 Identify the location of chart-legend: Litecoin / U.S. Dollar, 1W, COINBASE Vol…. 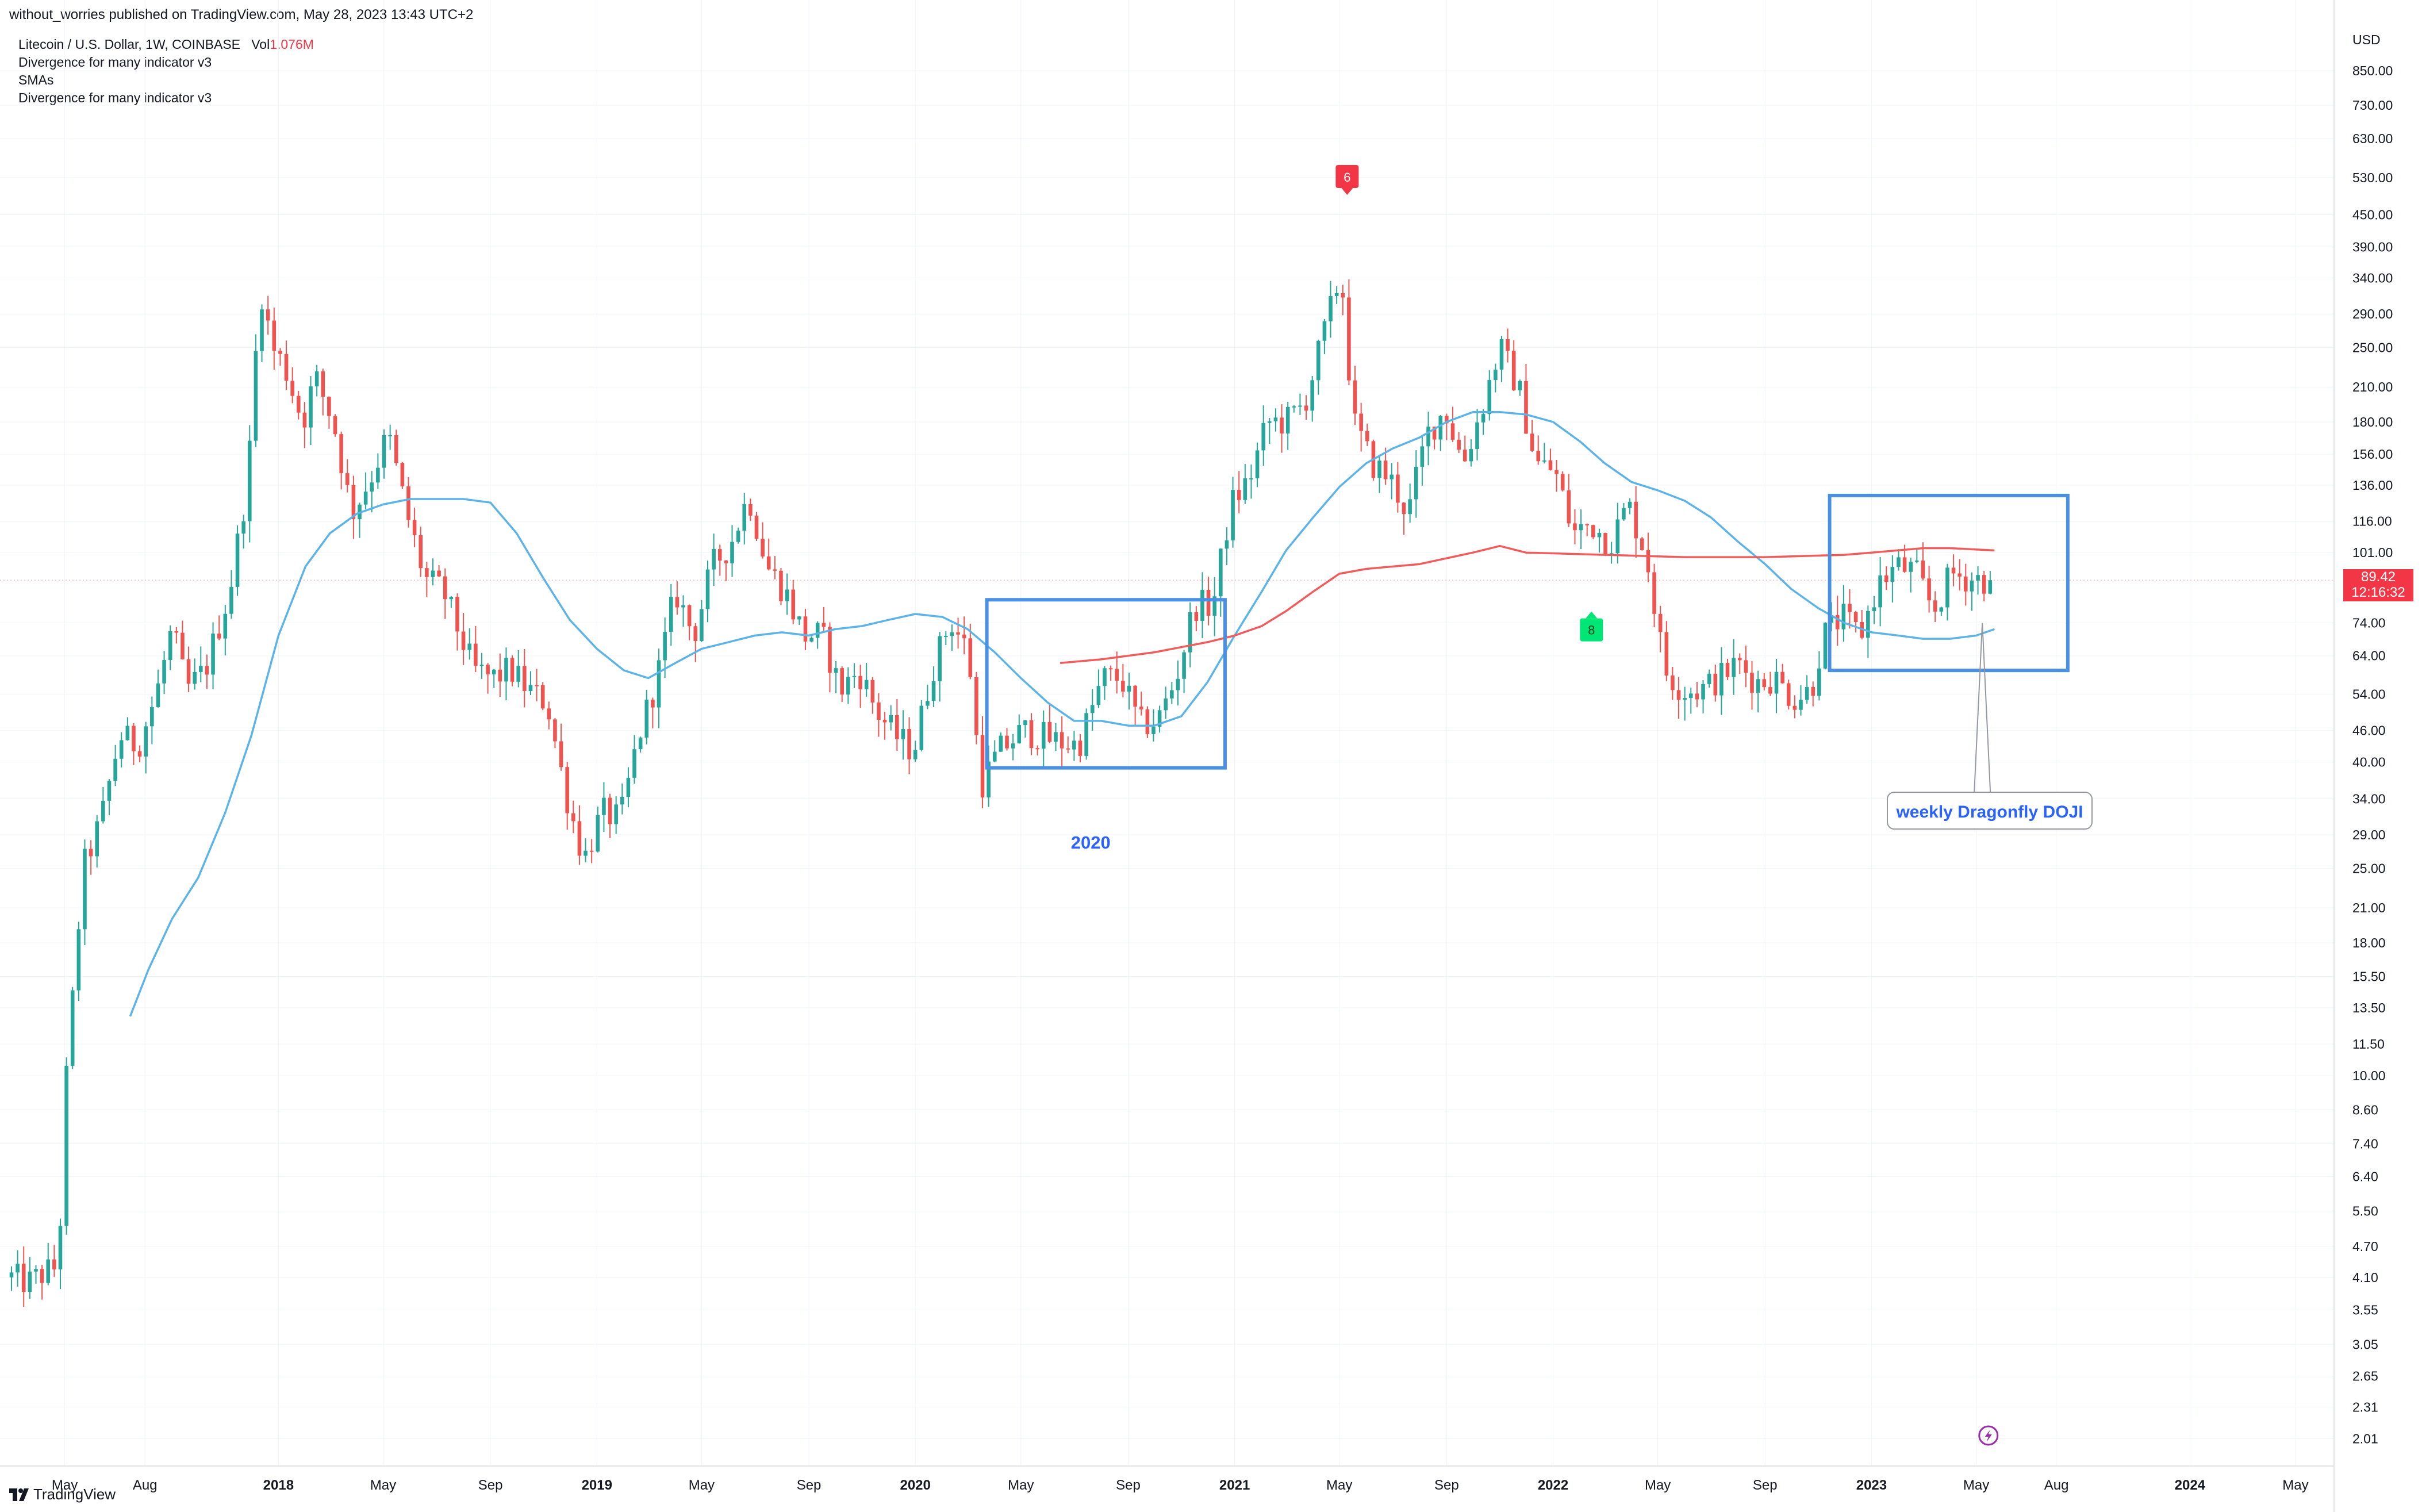
(166, 71).